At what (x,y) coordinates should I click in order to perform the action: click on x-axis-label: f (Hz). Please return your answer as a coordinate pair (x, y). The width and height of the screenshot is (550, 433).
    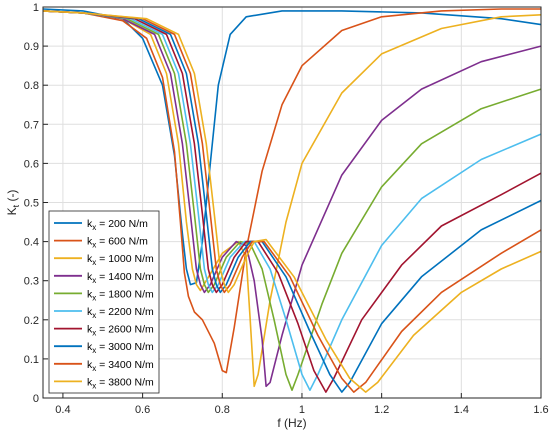
    Looking at the image, I should click on (291, 423).